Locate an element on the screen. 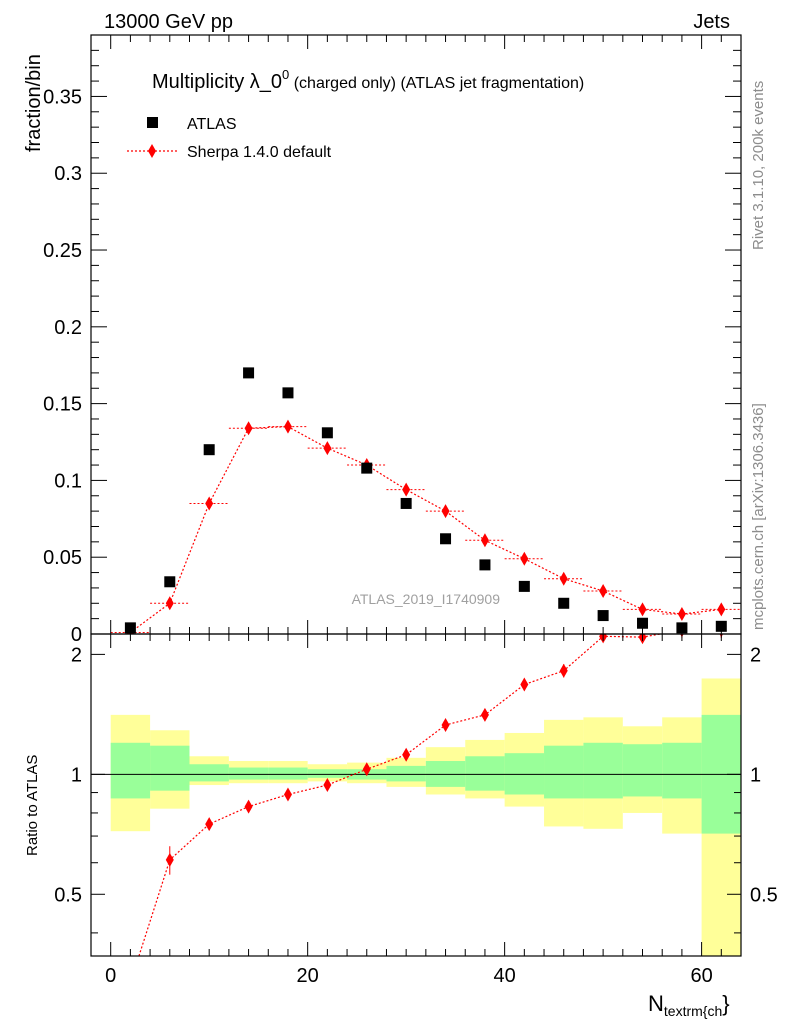 The width and height of the screenshot is (786, 1024). main-ylabel: fraction/bin is located at coordinates (34, 103).